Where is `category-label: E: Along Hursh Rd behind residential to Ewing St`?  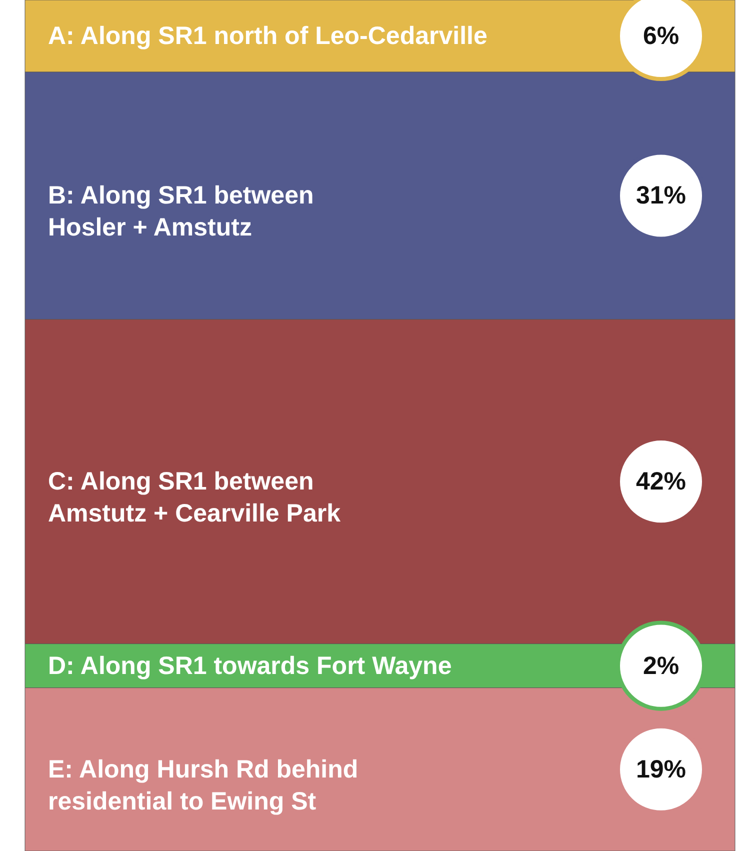 category-label: E: Along Hursh Rd behind residential to Ewing St is located at coordinates (203, 785).